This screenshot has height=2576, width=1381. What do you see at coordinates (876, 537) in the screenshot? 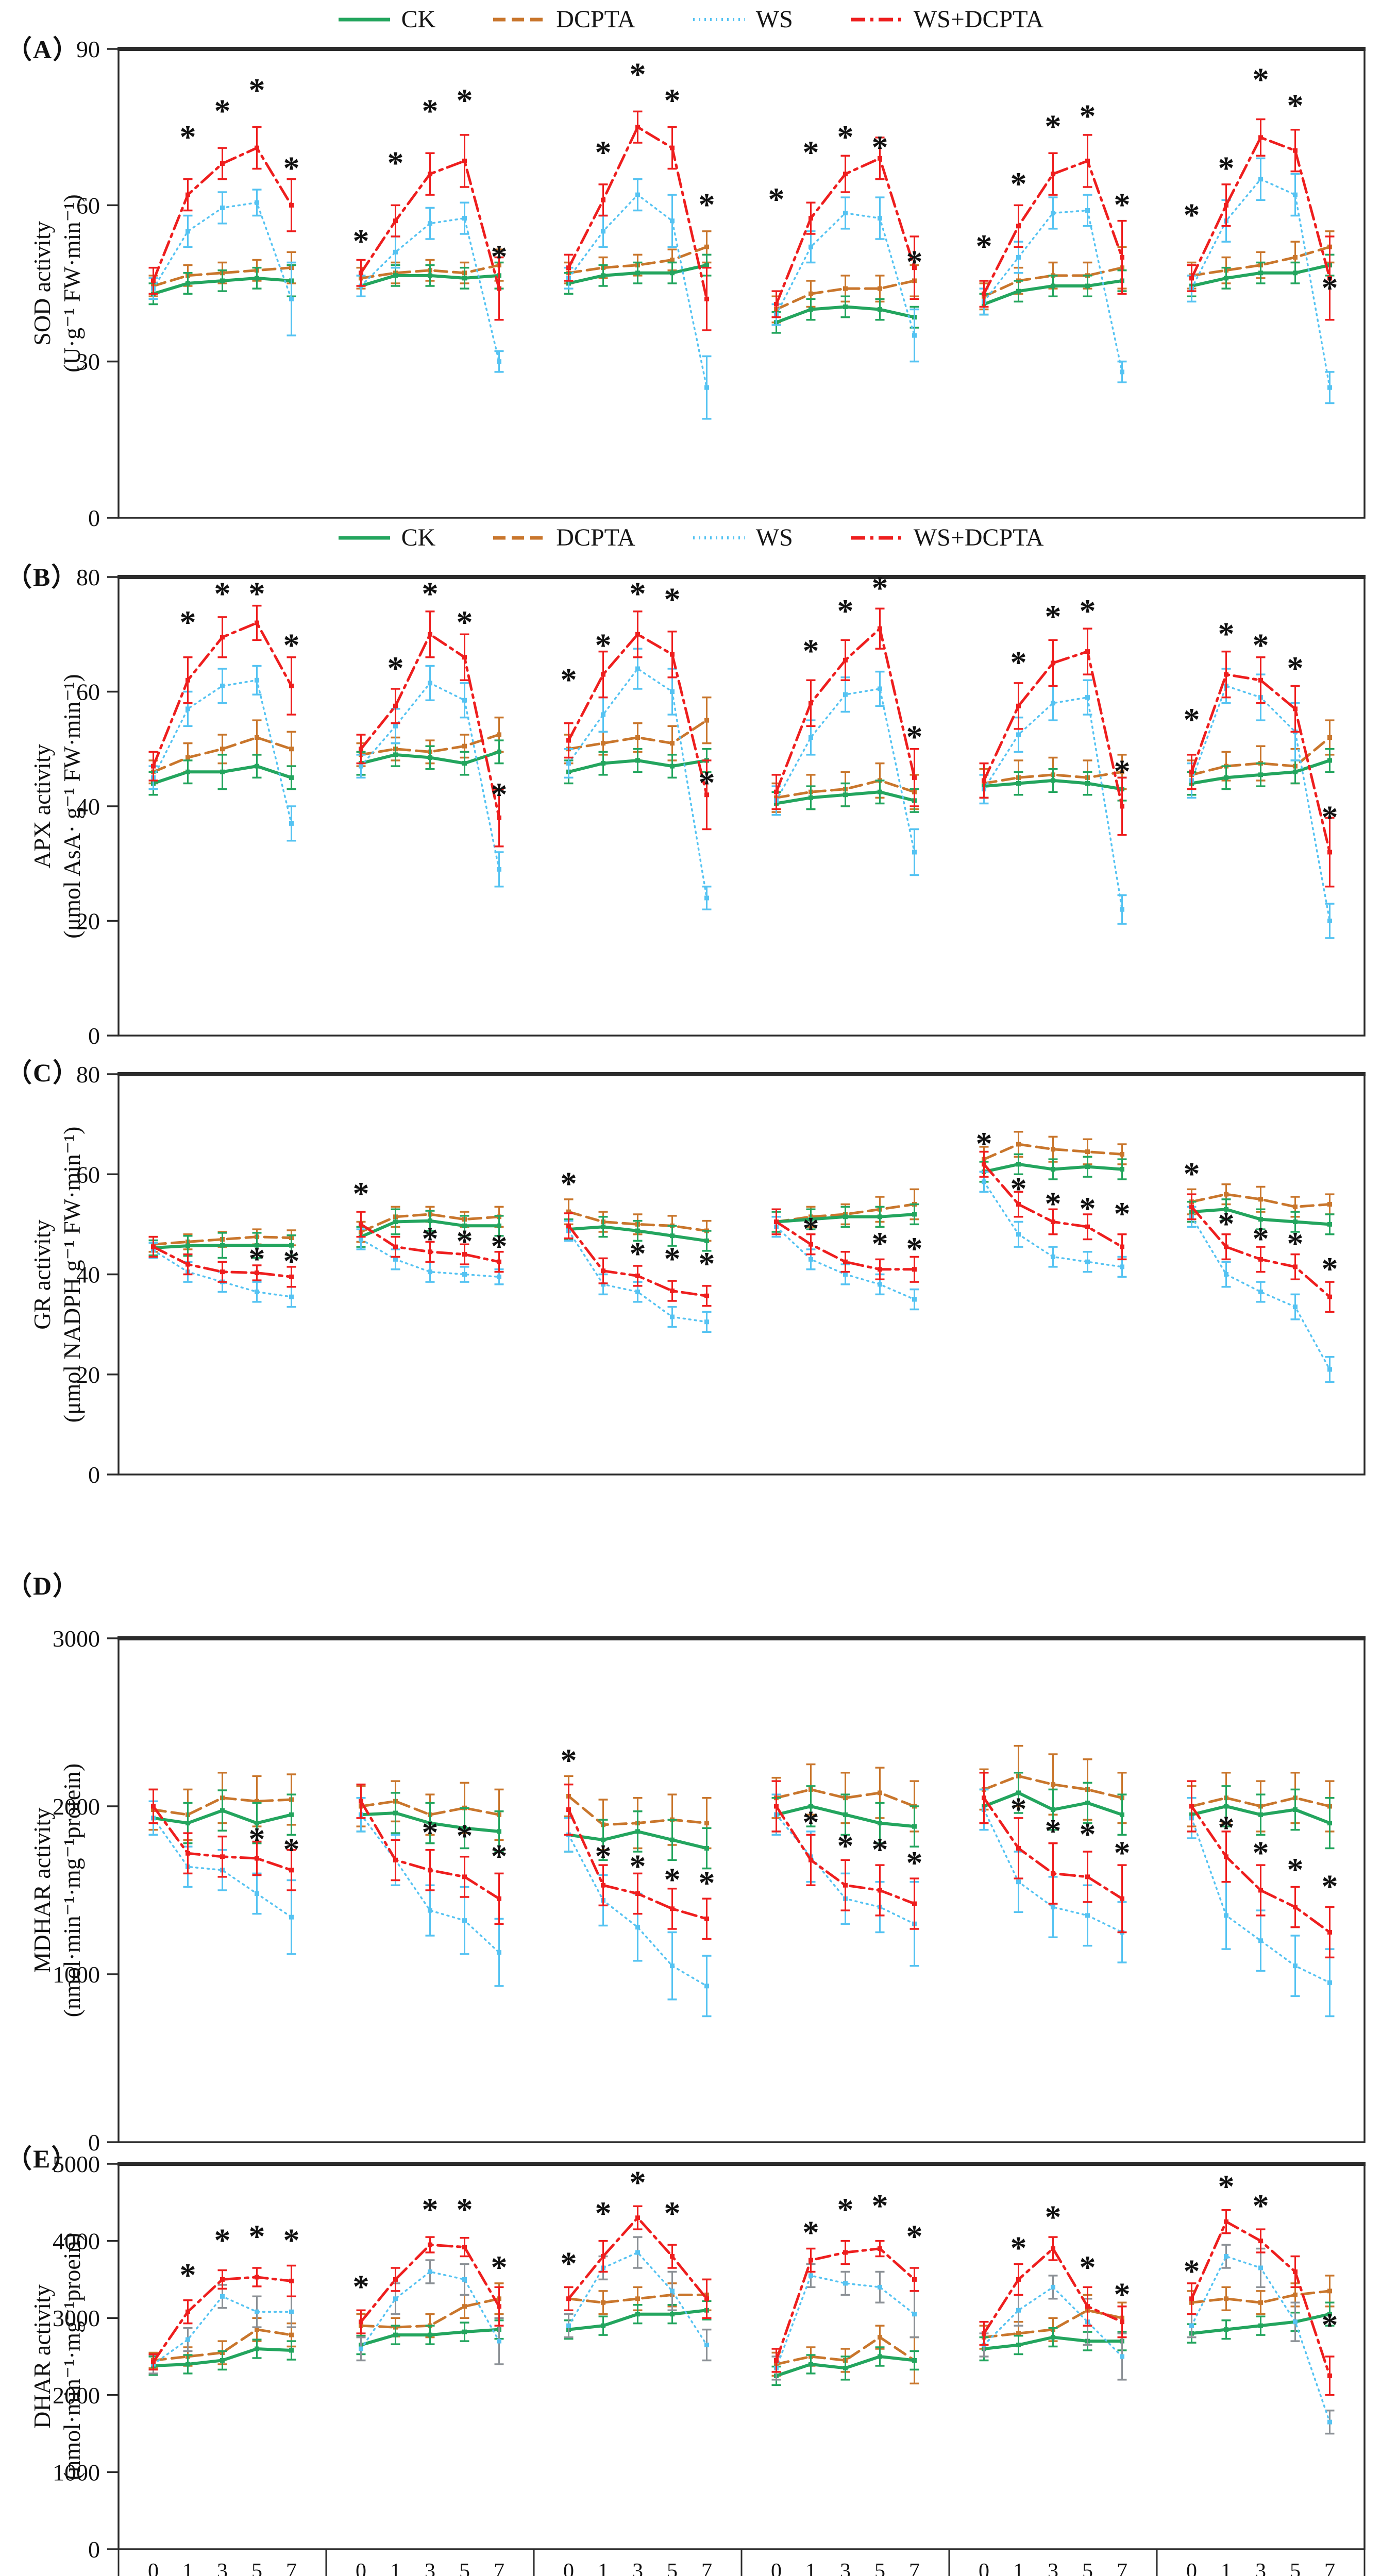
I see `ws-dcpta-line-swatch-icon` at bounding box center [876, 537].